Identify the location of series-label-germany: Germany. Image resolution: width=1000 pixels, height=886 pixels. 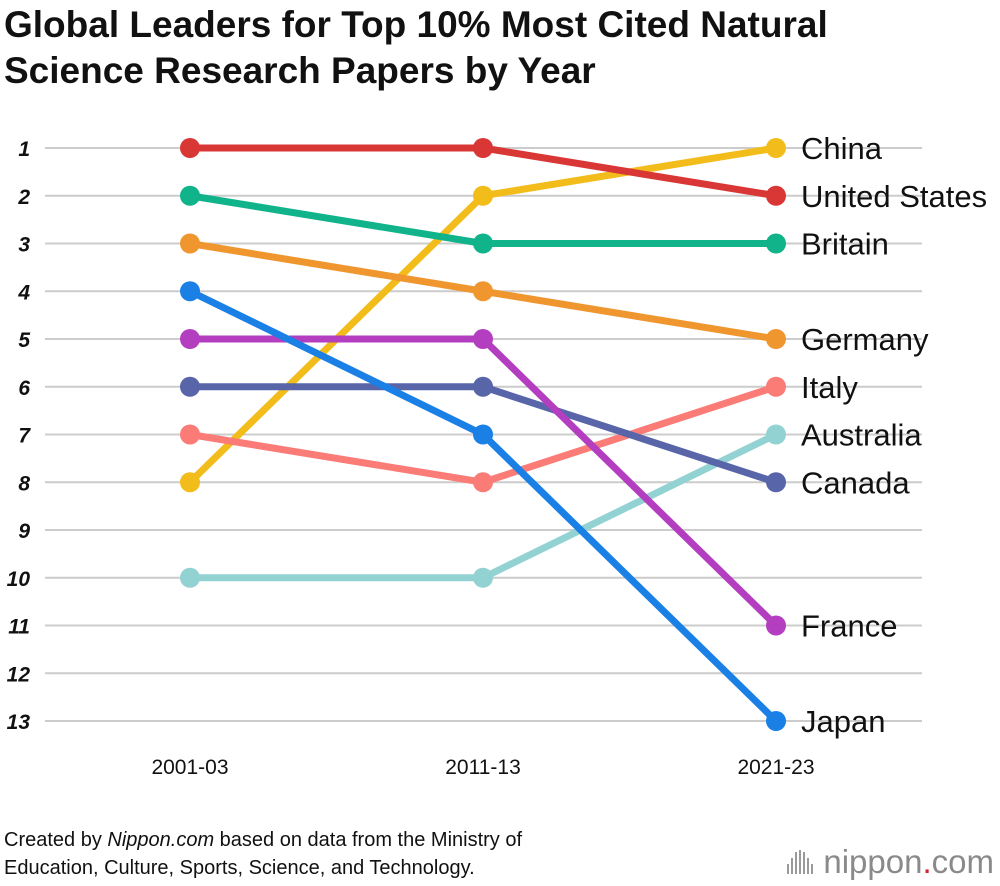
(865, 339).